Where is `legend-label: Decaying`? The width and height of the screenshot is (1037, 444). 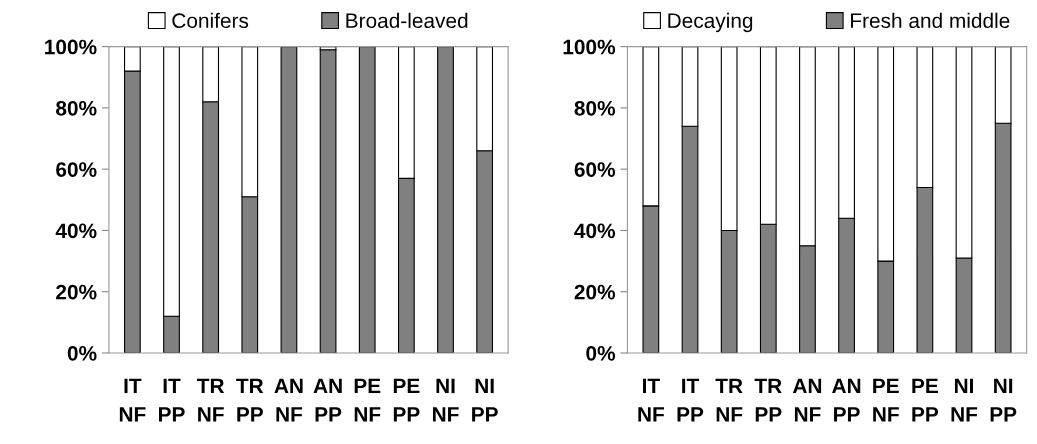 legend-label: Decaying is located at coordinates (710, 22).